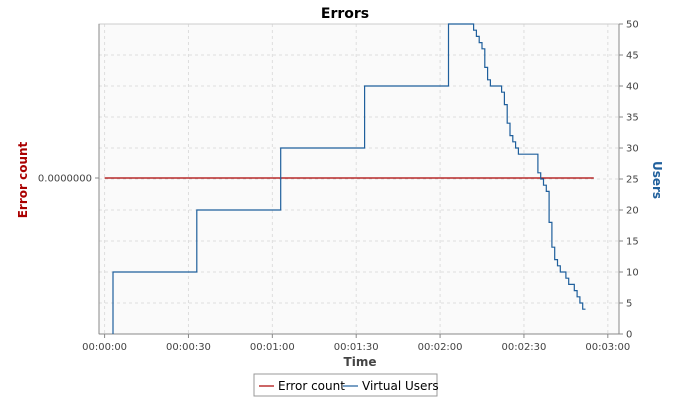  Describe the element at coordinates (632, 56) in the screenshot. I see `right-y-tick-label: 45` at that location.